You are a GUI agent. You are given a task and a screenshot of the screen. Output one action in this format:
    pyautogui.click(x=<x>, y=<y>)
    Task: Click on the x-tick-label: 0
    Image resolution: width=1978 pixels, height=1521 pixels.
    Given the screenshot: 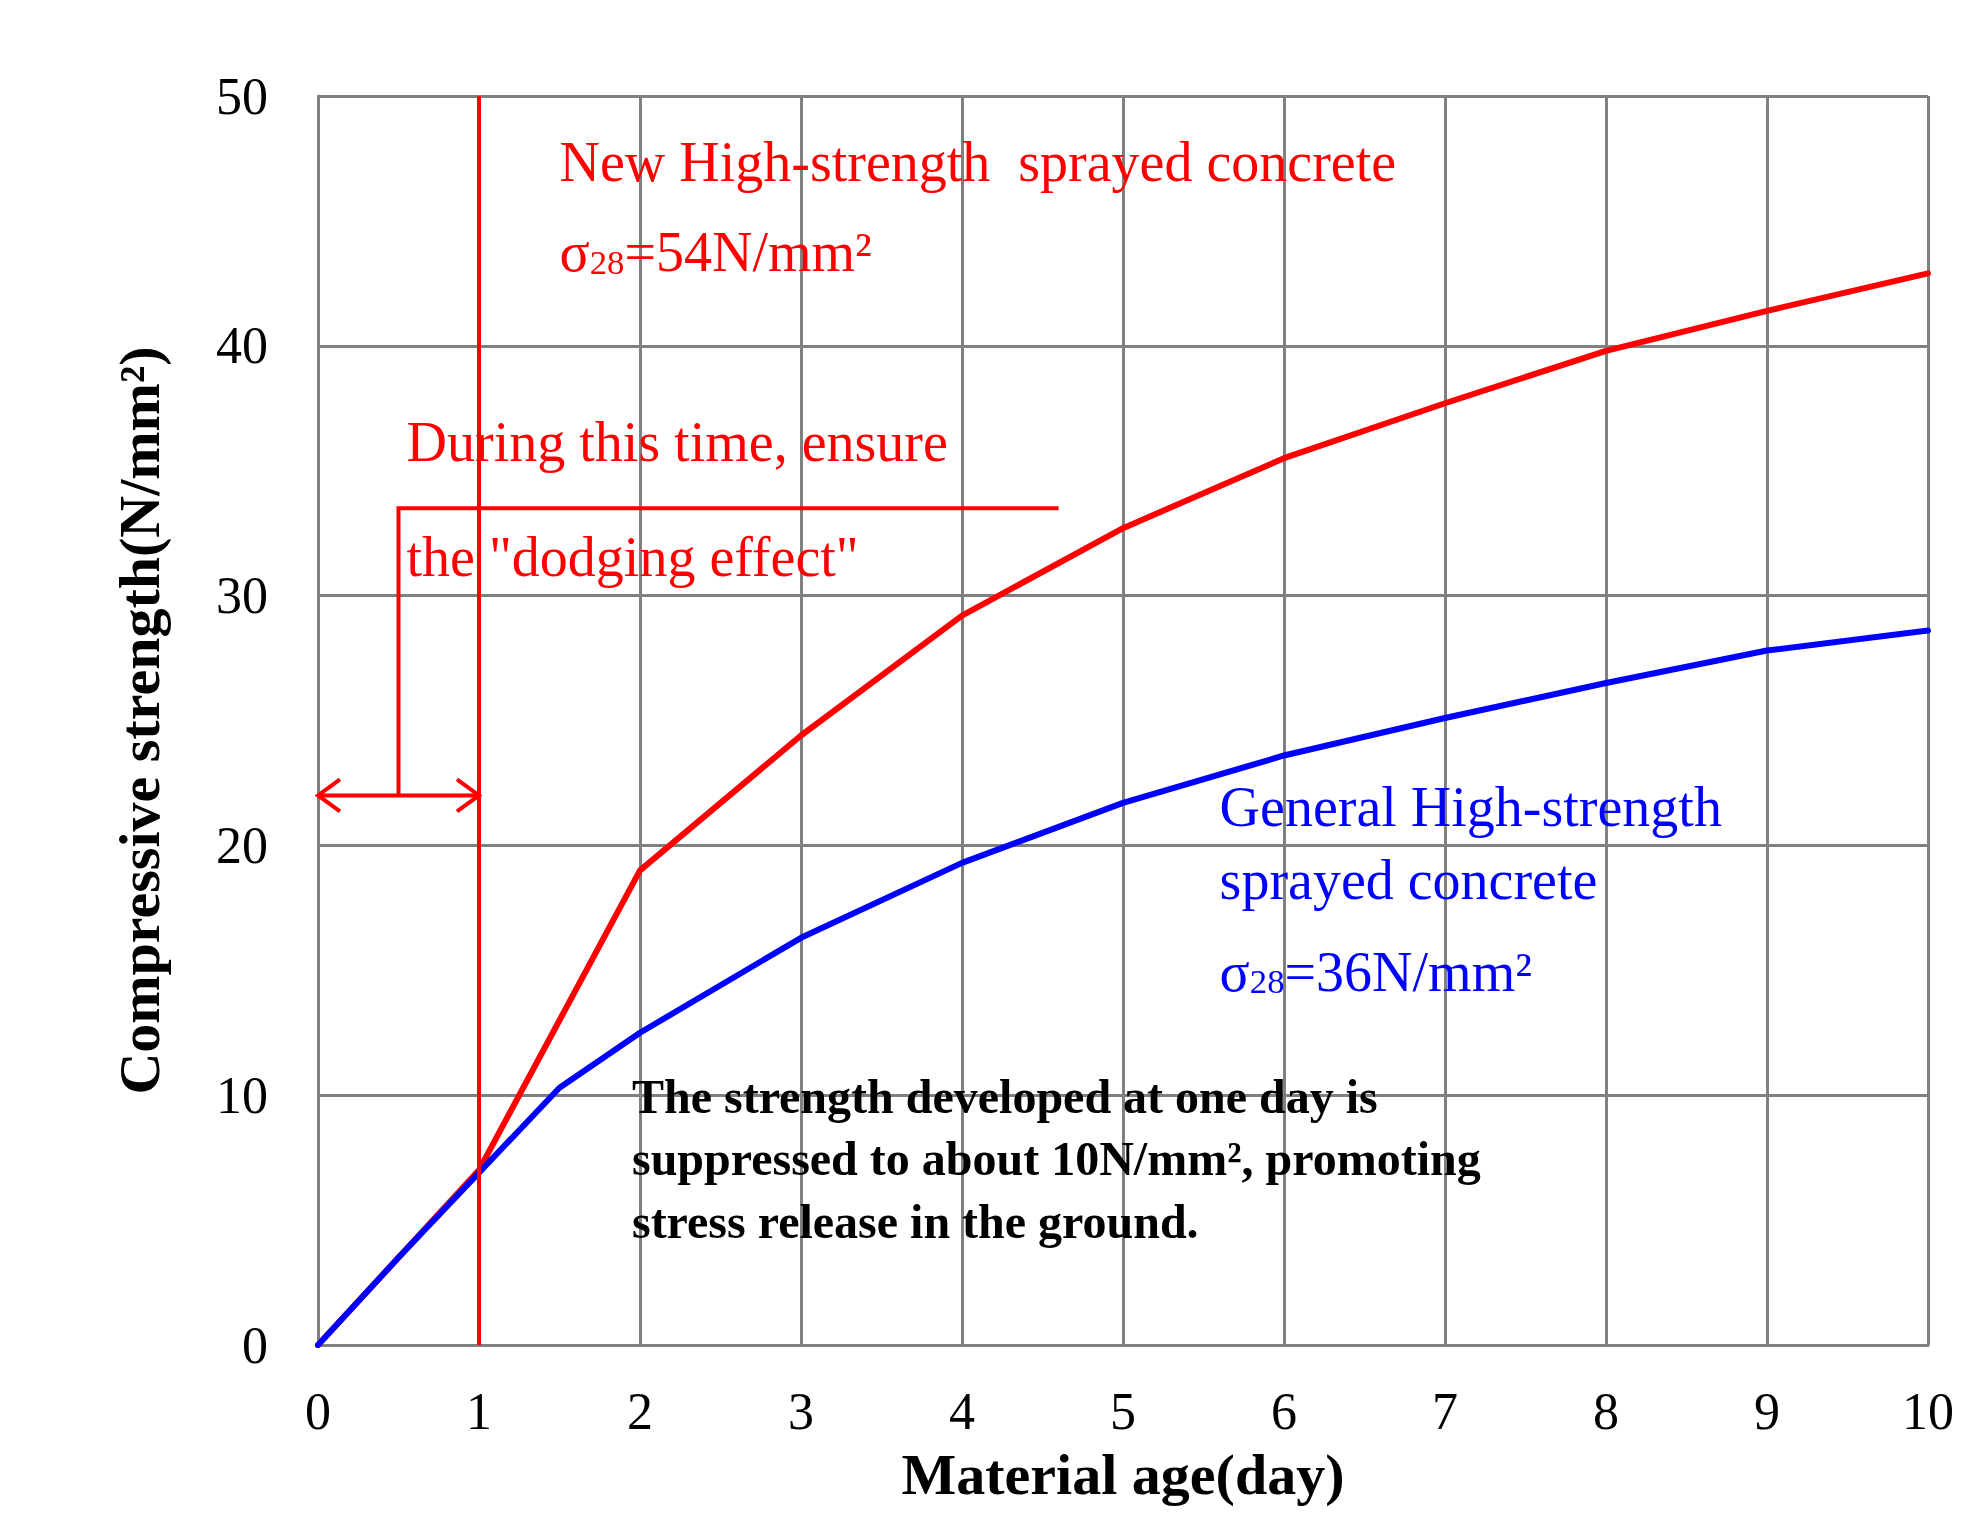 What is the action you would take?
    pyautogui.click(x=318, y=1411)
    